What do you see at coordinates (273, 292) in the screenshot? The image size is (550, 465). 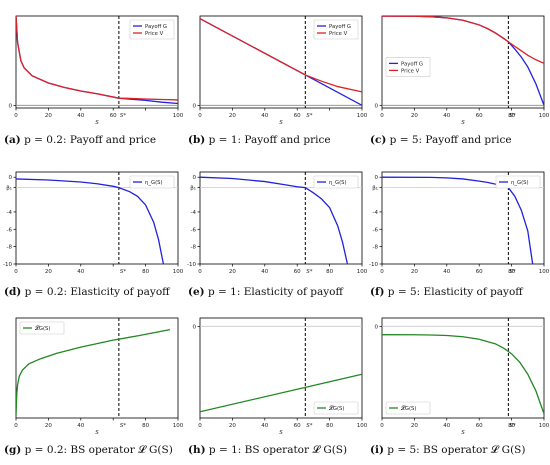 I see `caption-text: p = 1: Elasticity of payoff` at bounding box center [273, 292].